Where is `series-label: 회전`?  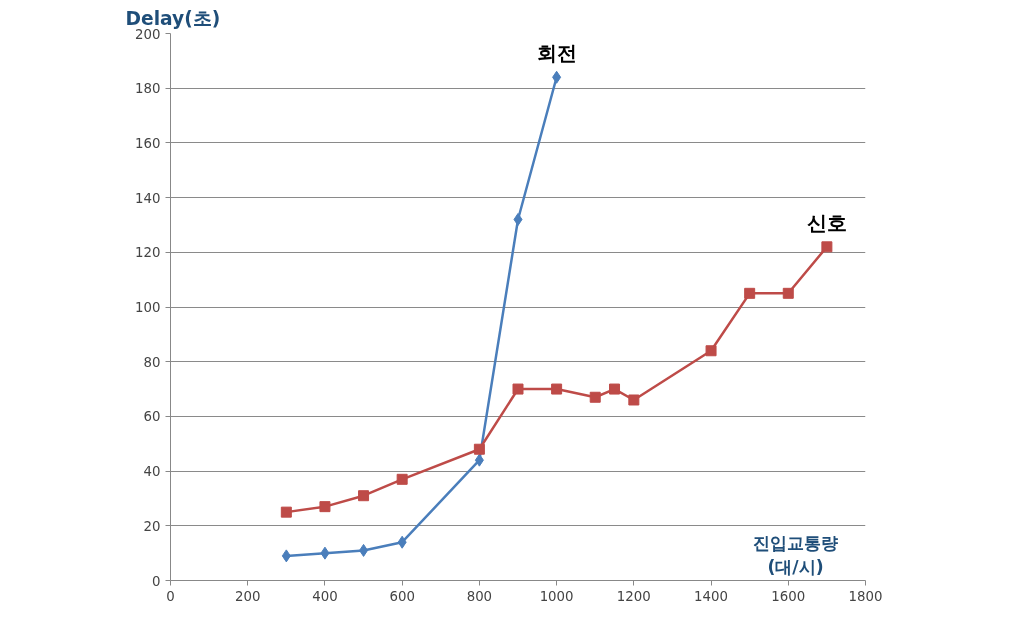 series-label: 회전 is located at coordinates (556, 53).